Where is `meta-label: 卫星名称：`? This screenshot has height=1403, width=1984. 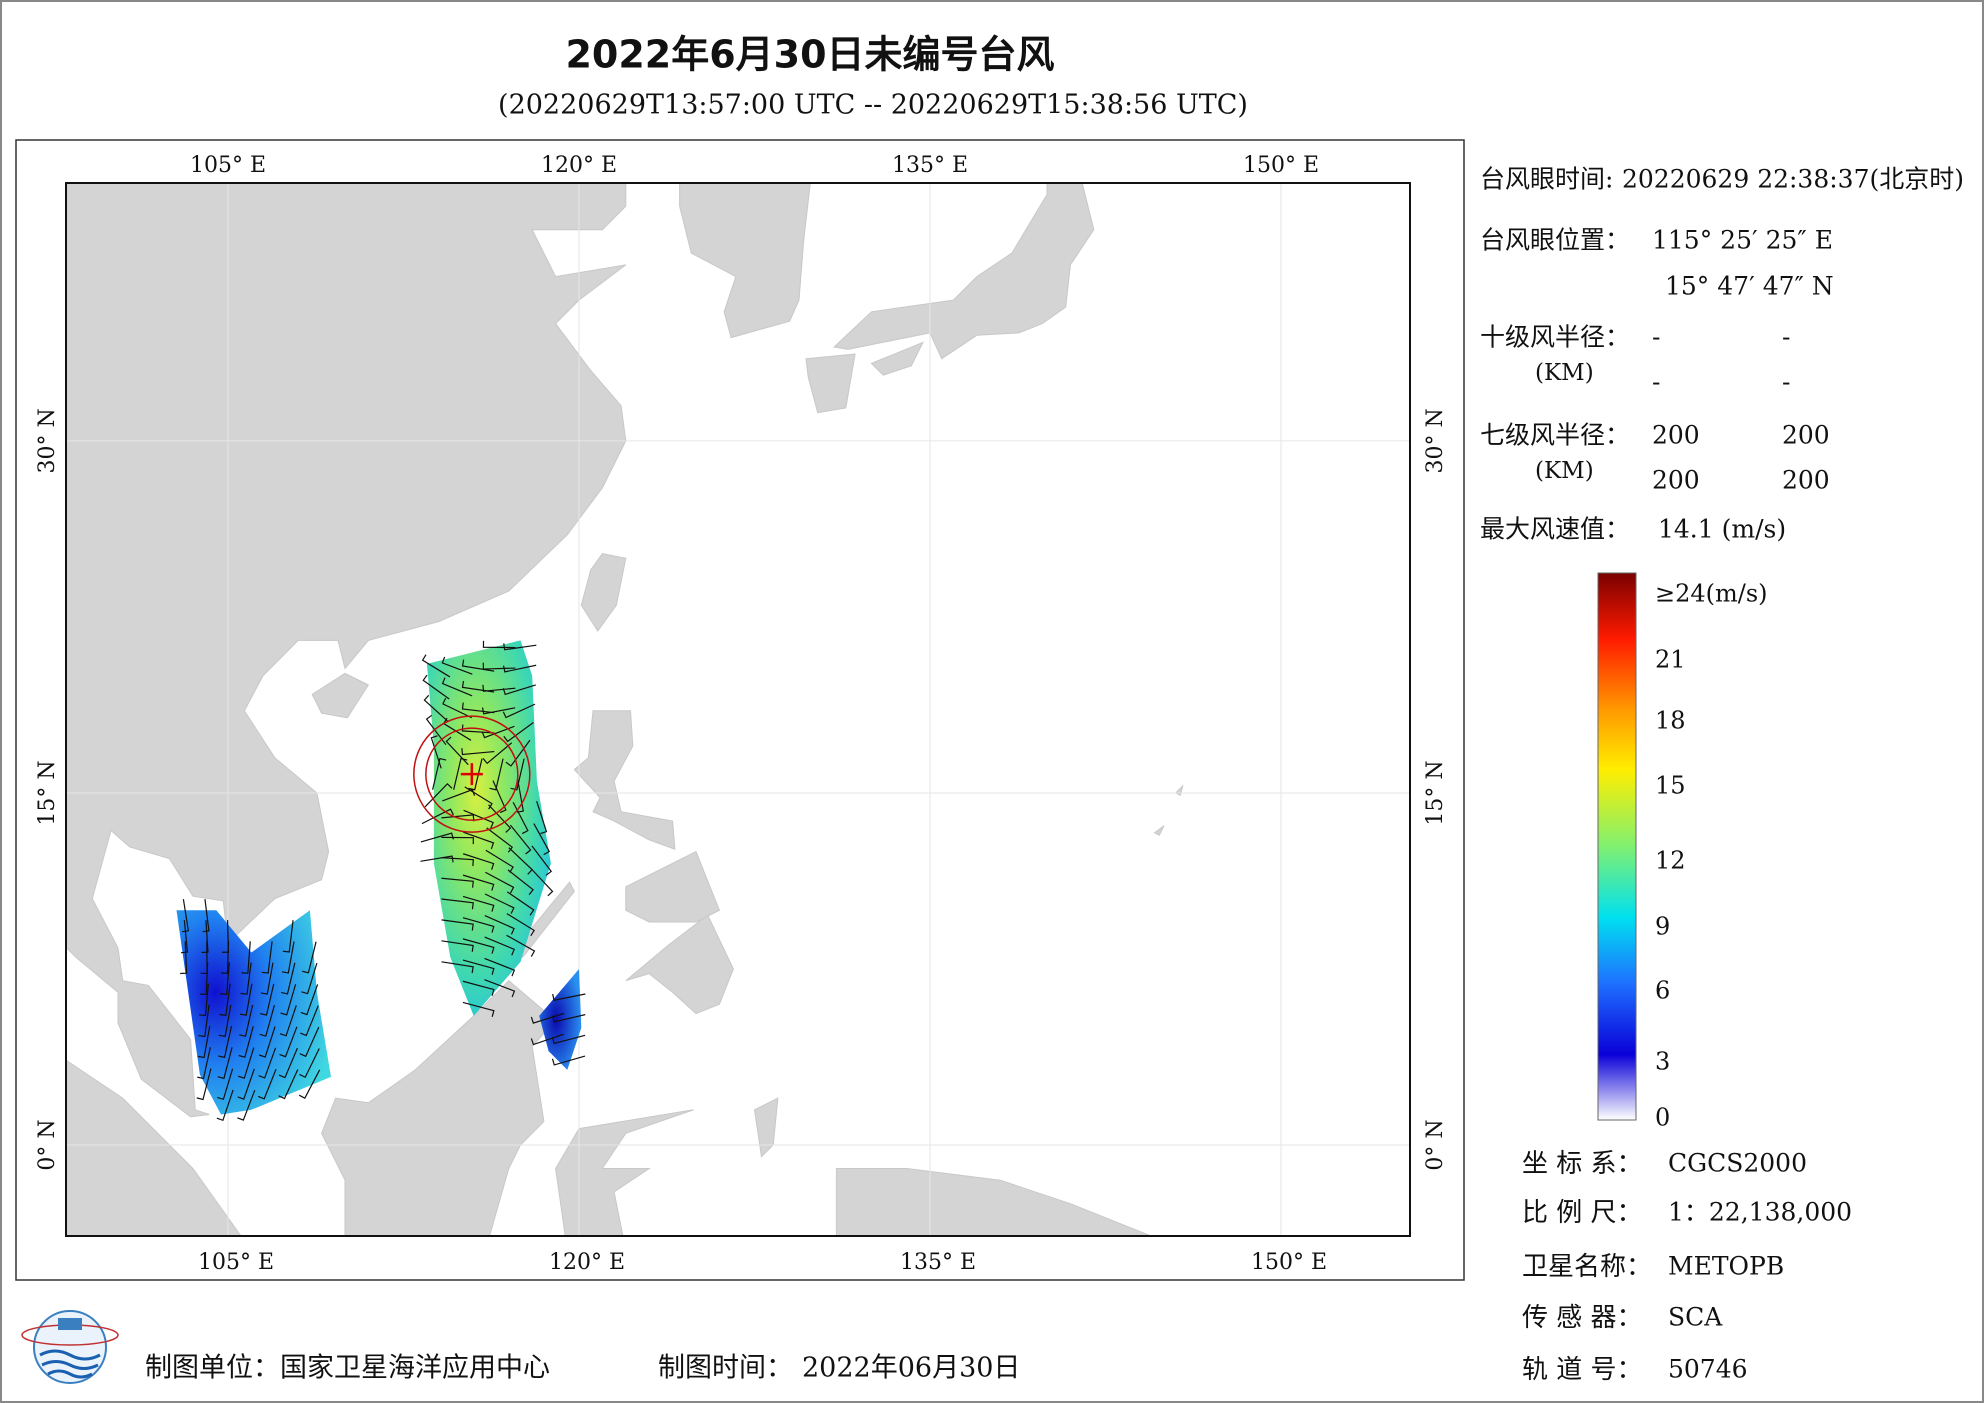
meta-label: 卫星名称： is located at coordinates (1587, 1267).